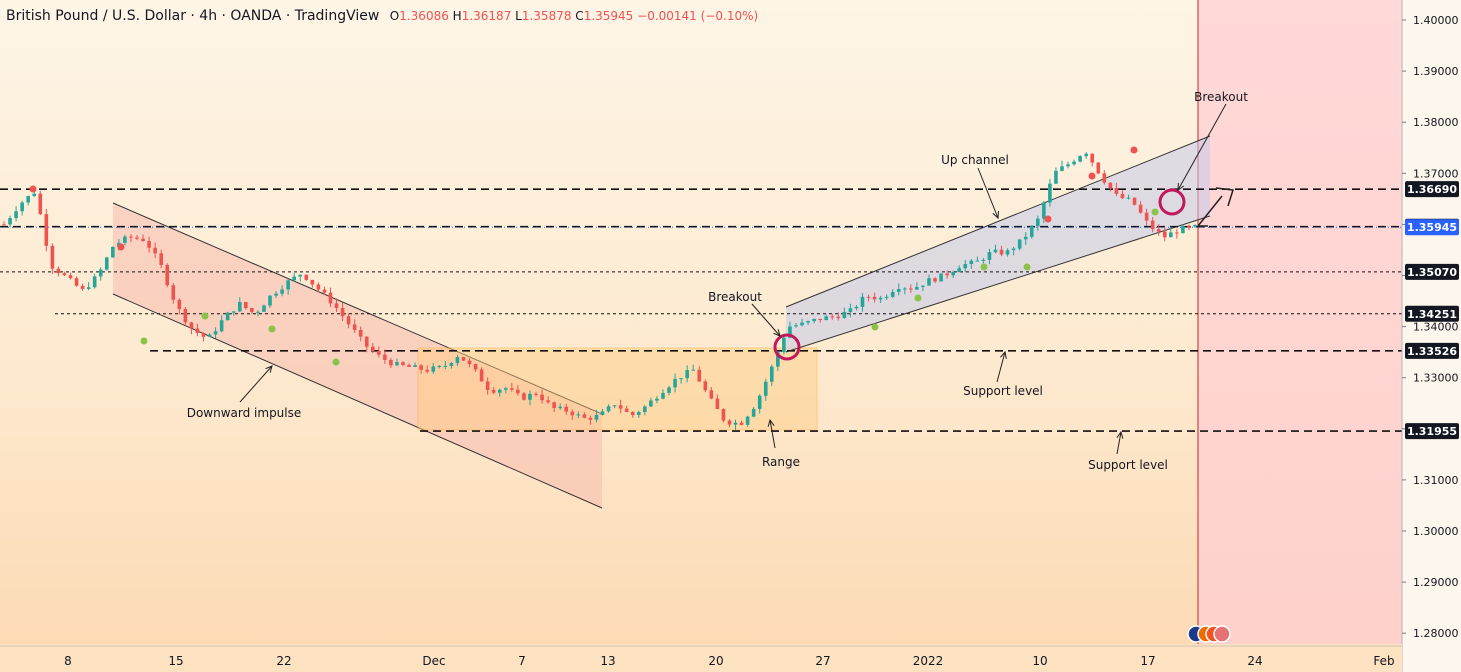 This screenshot has width=1461, height=672. What do you see at coordinates (787, 347) in the screenshot?
I see `breakout-circle` at bounding box center [787, 347].